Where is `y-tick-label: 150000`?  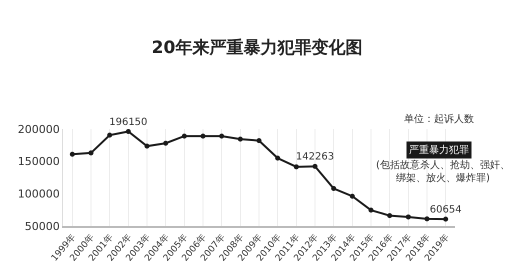 y-tick-label: 150000 is located at coordinates (39, 161).